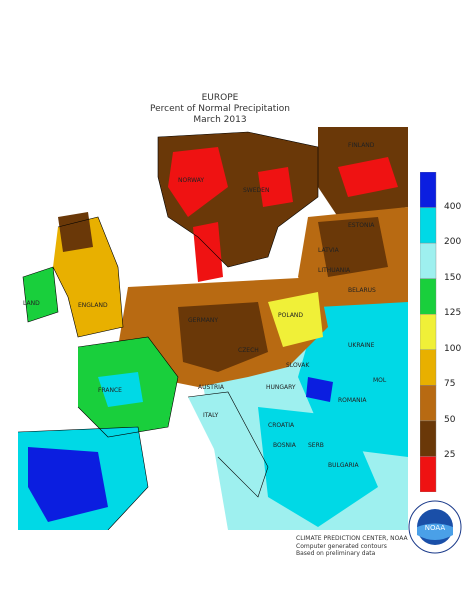 The image size is (464, 600). What do you see at coordinates (248, 350) in the screenshot?
I see `country-label: CZECH` at bounding box center [248, 350].